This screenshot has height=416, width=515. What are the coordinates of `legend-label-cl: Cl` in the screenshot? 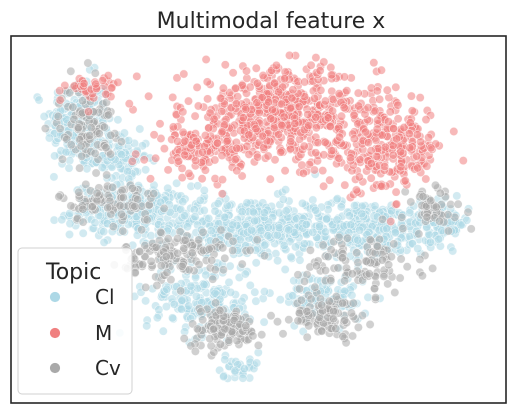 It's located at (105, 297).